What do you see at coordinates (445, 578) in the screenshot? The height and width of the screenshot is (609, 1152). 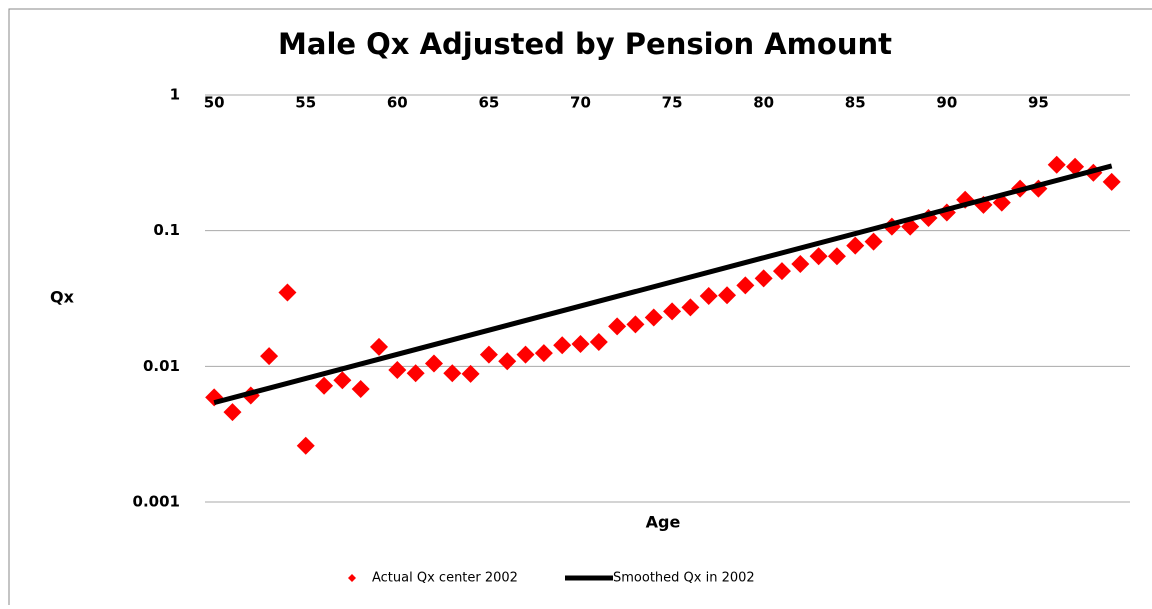 I see `legend-label: Actual Qx center 2002` at bounding box center [445, 578].